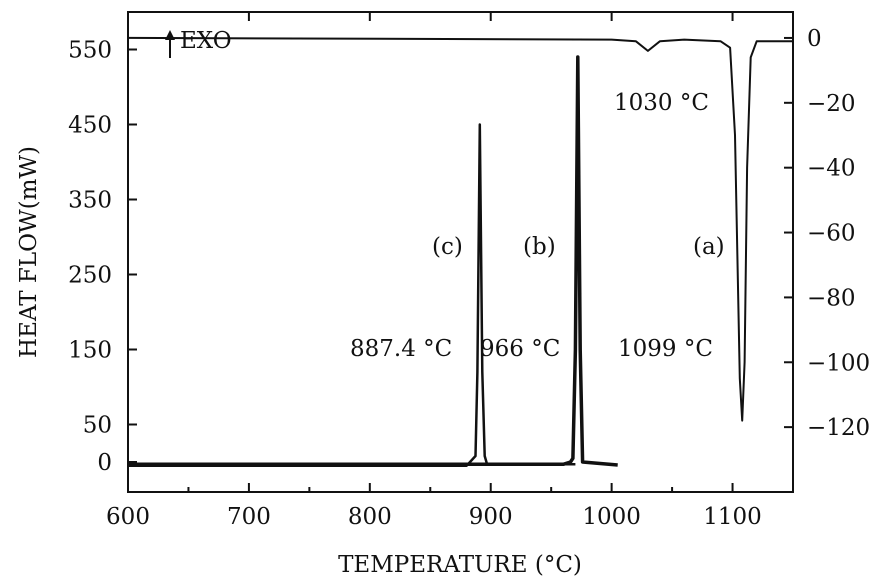  Describe the element at coordinates (90, 51) in the screenshot. I see `y-left-tick-label: 550` at that location.